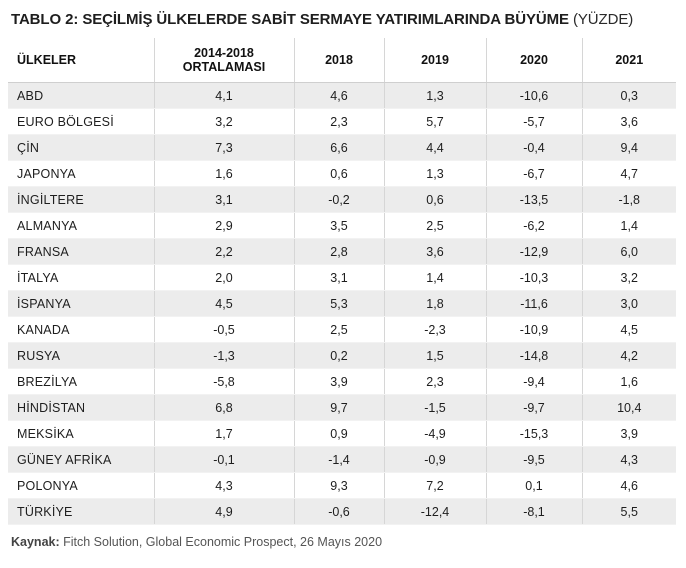 The width and height of the screenshot is (686, 568). I want to click on cell-year-2018: 3,1, so click(338, 277).